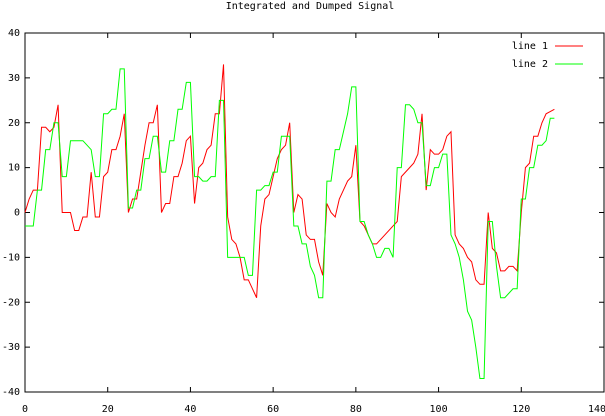 The image size is (605, 416). What do you see at coordinates (25, 409) in the screenshot?
I see `x-tick-label: 0` at bounding box center [25, 409].